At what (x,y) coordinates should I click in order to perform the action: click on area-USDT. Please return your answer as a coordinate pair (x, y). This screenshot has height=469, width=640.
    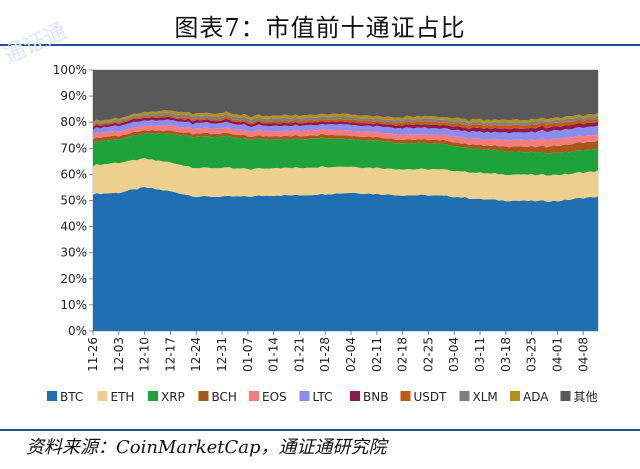
    Looking at the image, I should click on (345, 122).